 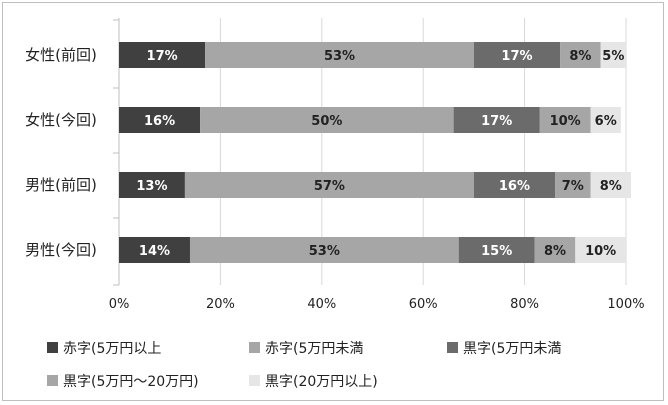 I want to click on data-label: 5%, so click(x=613, y=56).